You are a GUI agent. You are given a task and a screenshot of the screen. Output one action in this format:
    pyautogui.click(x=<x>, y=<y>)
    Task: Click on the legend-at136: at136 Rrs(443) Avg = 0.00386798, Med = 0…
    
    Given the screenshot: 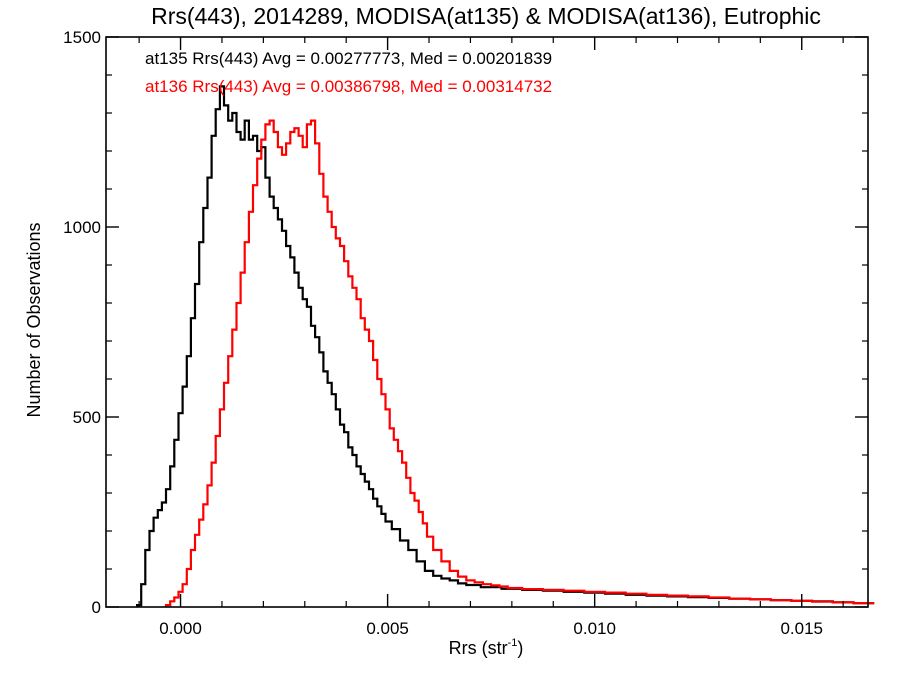 What is the action you would take?
    pyautogui.click(x=348, y=86)
    